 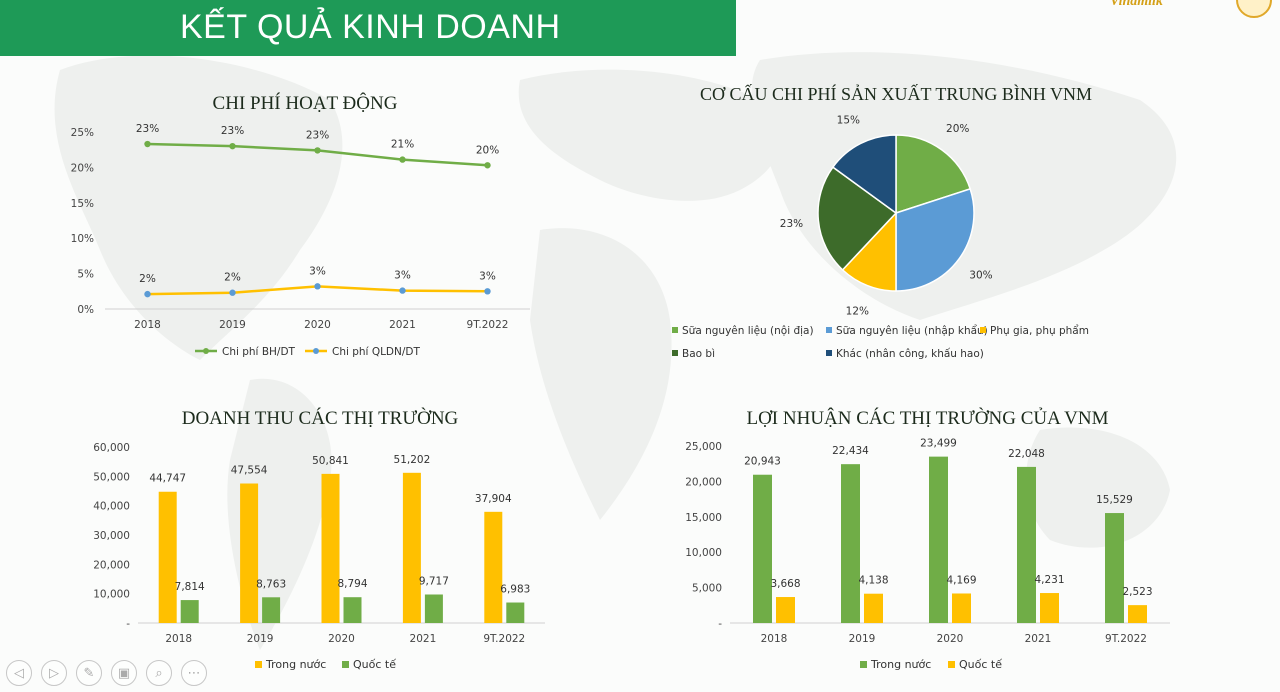 I want to click on legend-label: Quốc tế, so click(x=980, y=664).